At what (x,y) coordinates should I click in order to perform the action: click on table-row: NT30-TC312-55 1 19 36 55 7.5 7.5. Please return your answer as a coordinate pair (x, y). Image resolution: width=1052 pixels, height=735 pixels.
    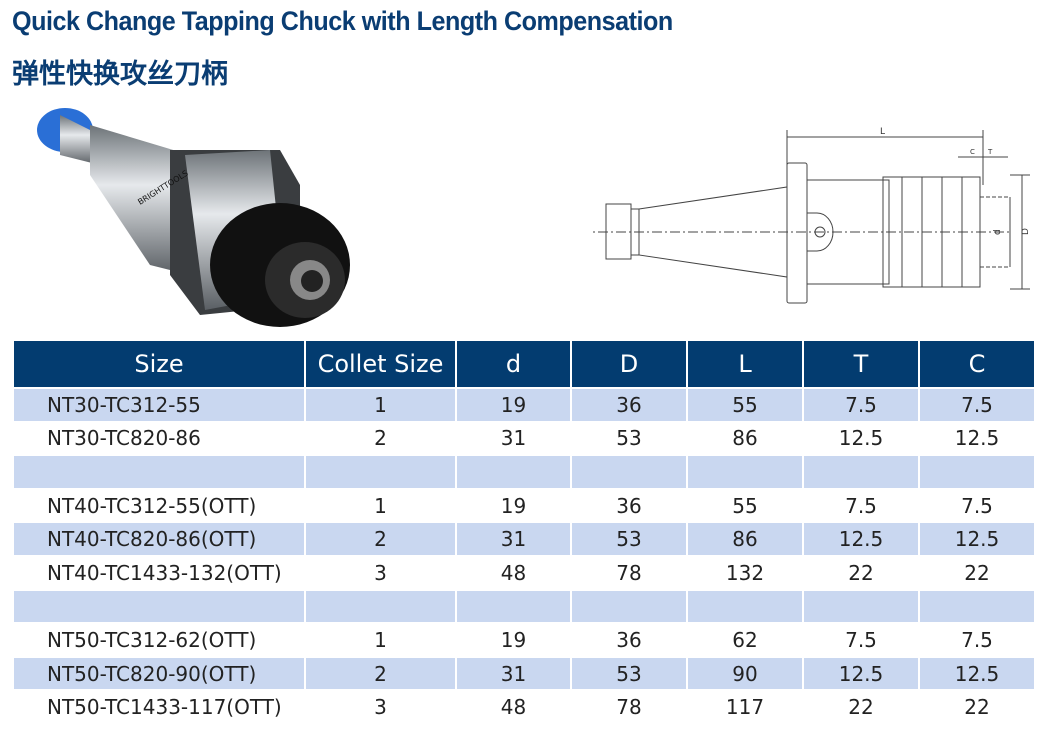
    Looking at the image, I should click on (524, 404).